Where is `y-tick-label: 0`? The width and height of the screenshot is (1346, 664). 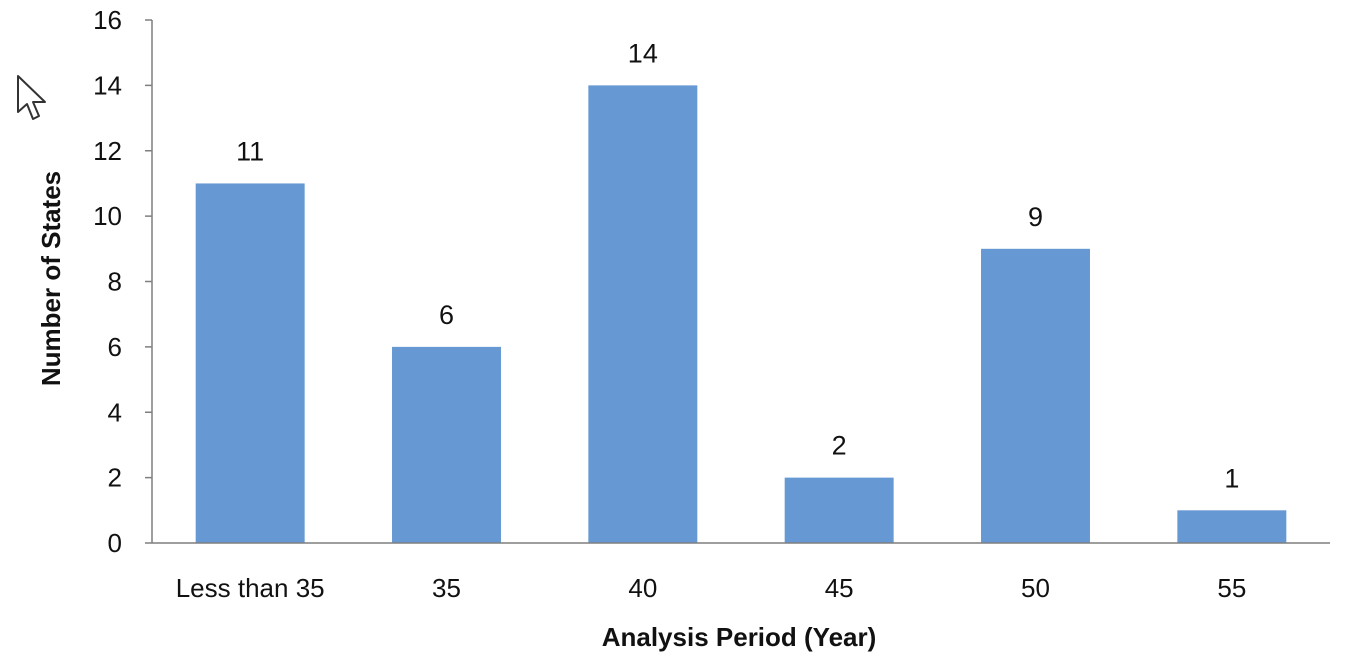
y-tick-label: 0 is located at coordinates (115, 543).